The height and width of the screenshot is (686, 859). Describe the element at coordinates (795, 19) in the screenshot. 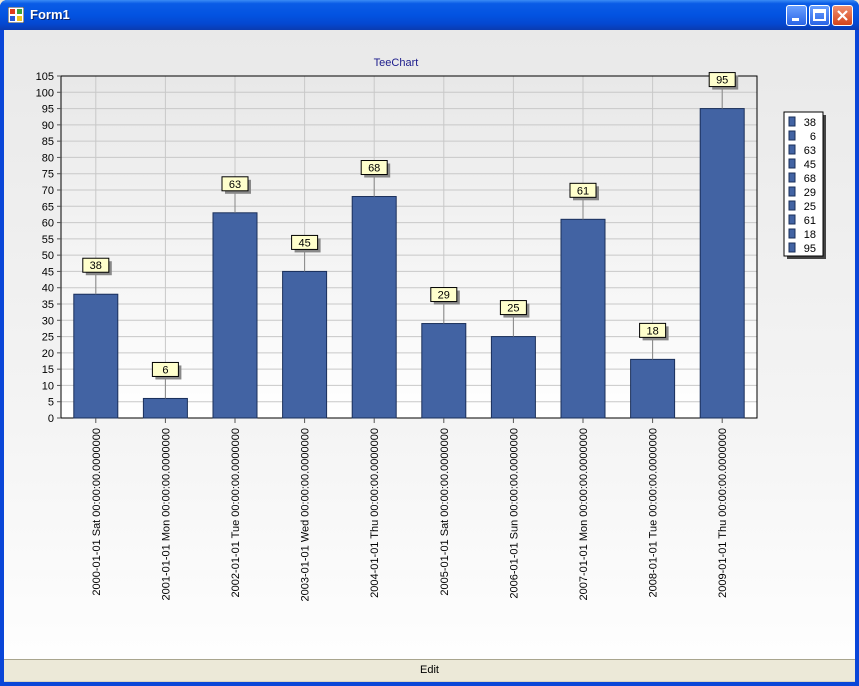

I see `minimize-icon` at that location.